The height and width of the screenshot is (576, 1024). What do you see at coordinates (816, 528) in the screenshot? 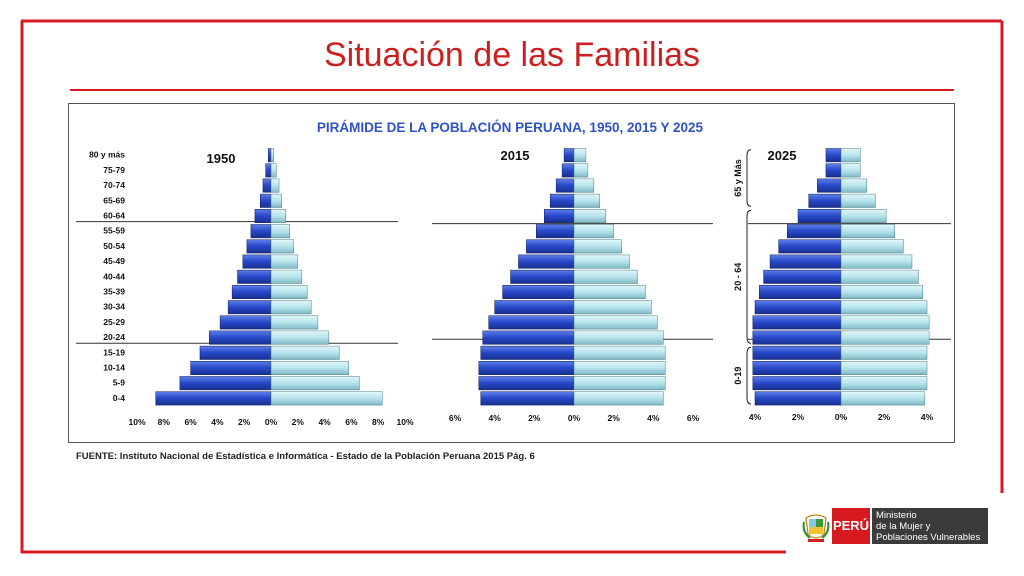
I see `peru-coat-of-arms-icon` at bounding box center [816, 528].